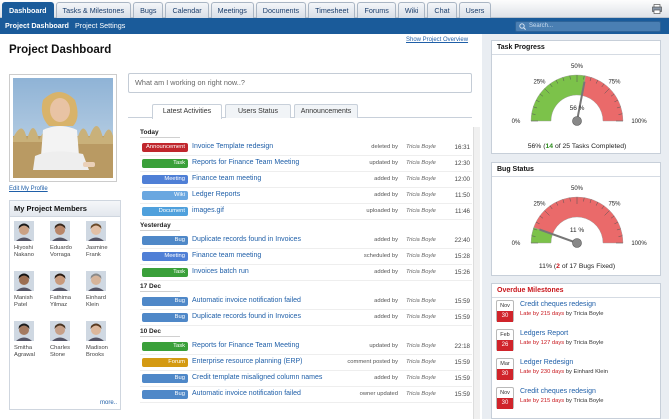 This screenshot has width=669, height=419. I want to click on activity-title-link: Invoices batch run, so click(220, 271).